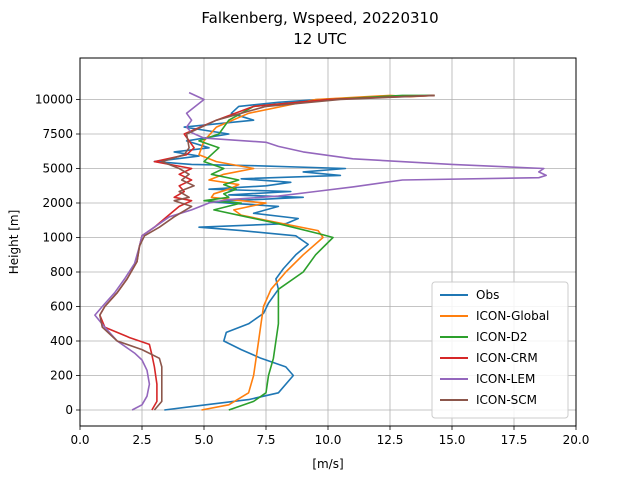  What do you see at coordinates (487, 295) in the screenshot?
I see `legend-entry-obs: Obs` at bounding box center [487, 295].